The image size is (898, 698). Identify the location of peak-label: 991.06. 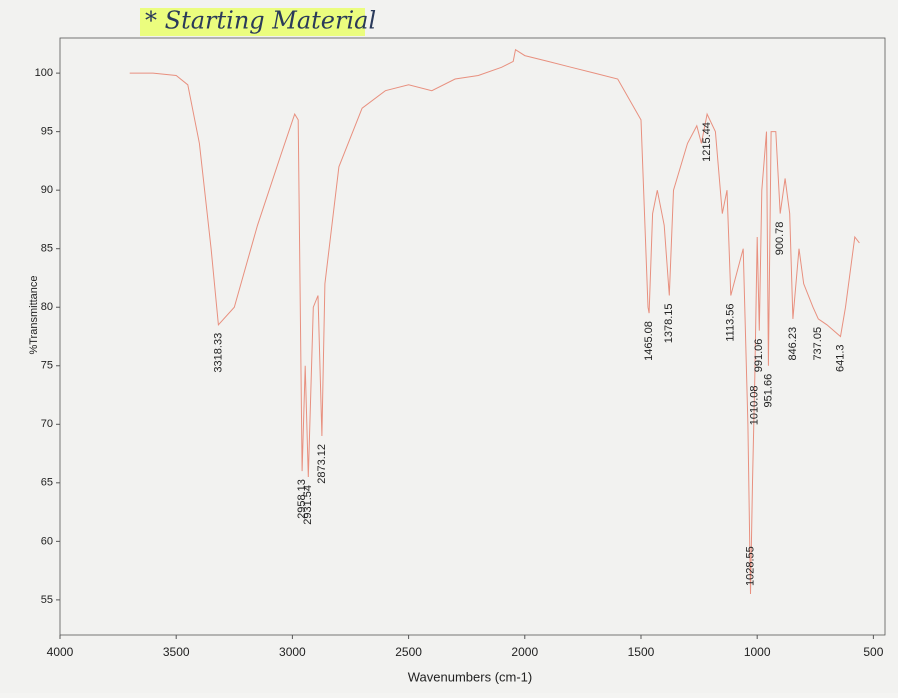
(759, 356).